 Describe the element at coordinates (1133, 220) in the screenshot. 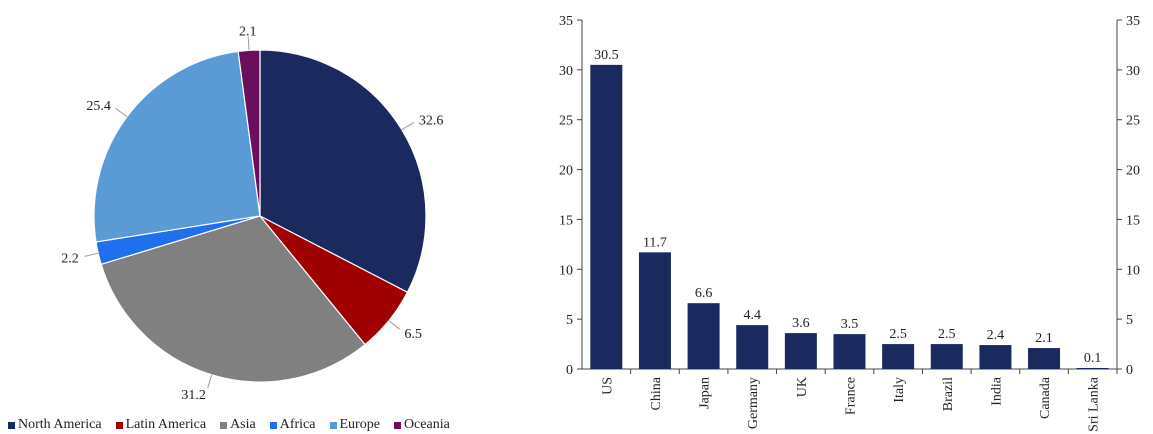

I see `y-tick-label-right: 15` at that location.